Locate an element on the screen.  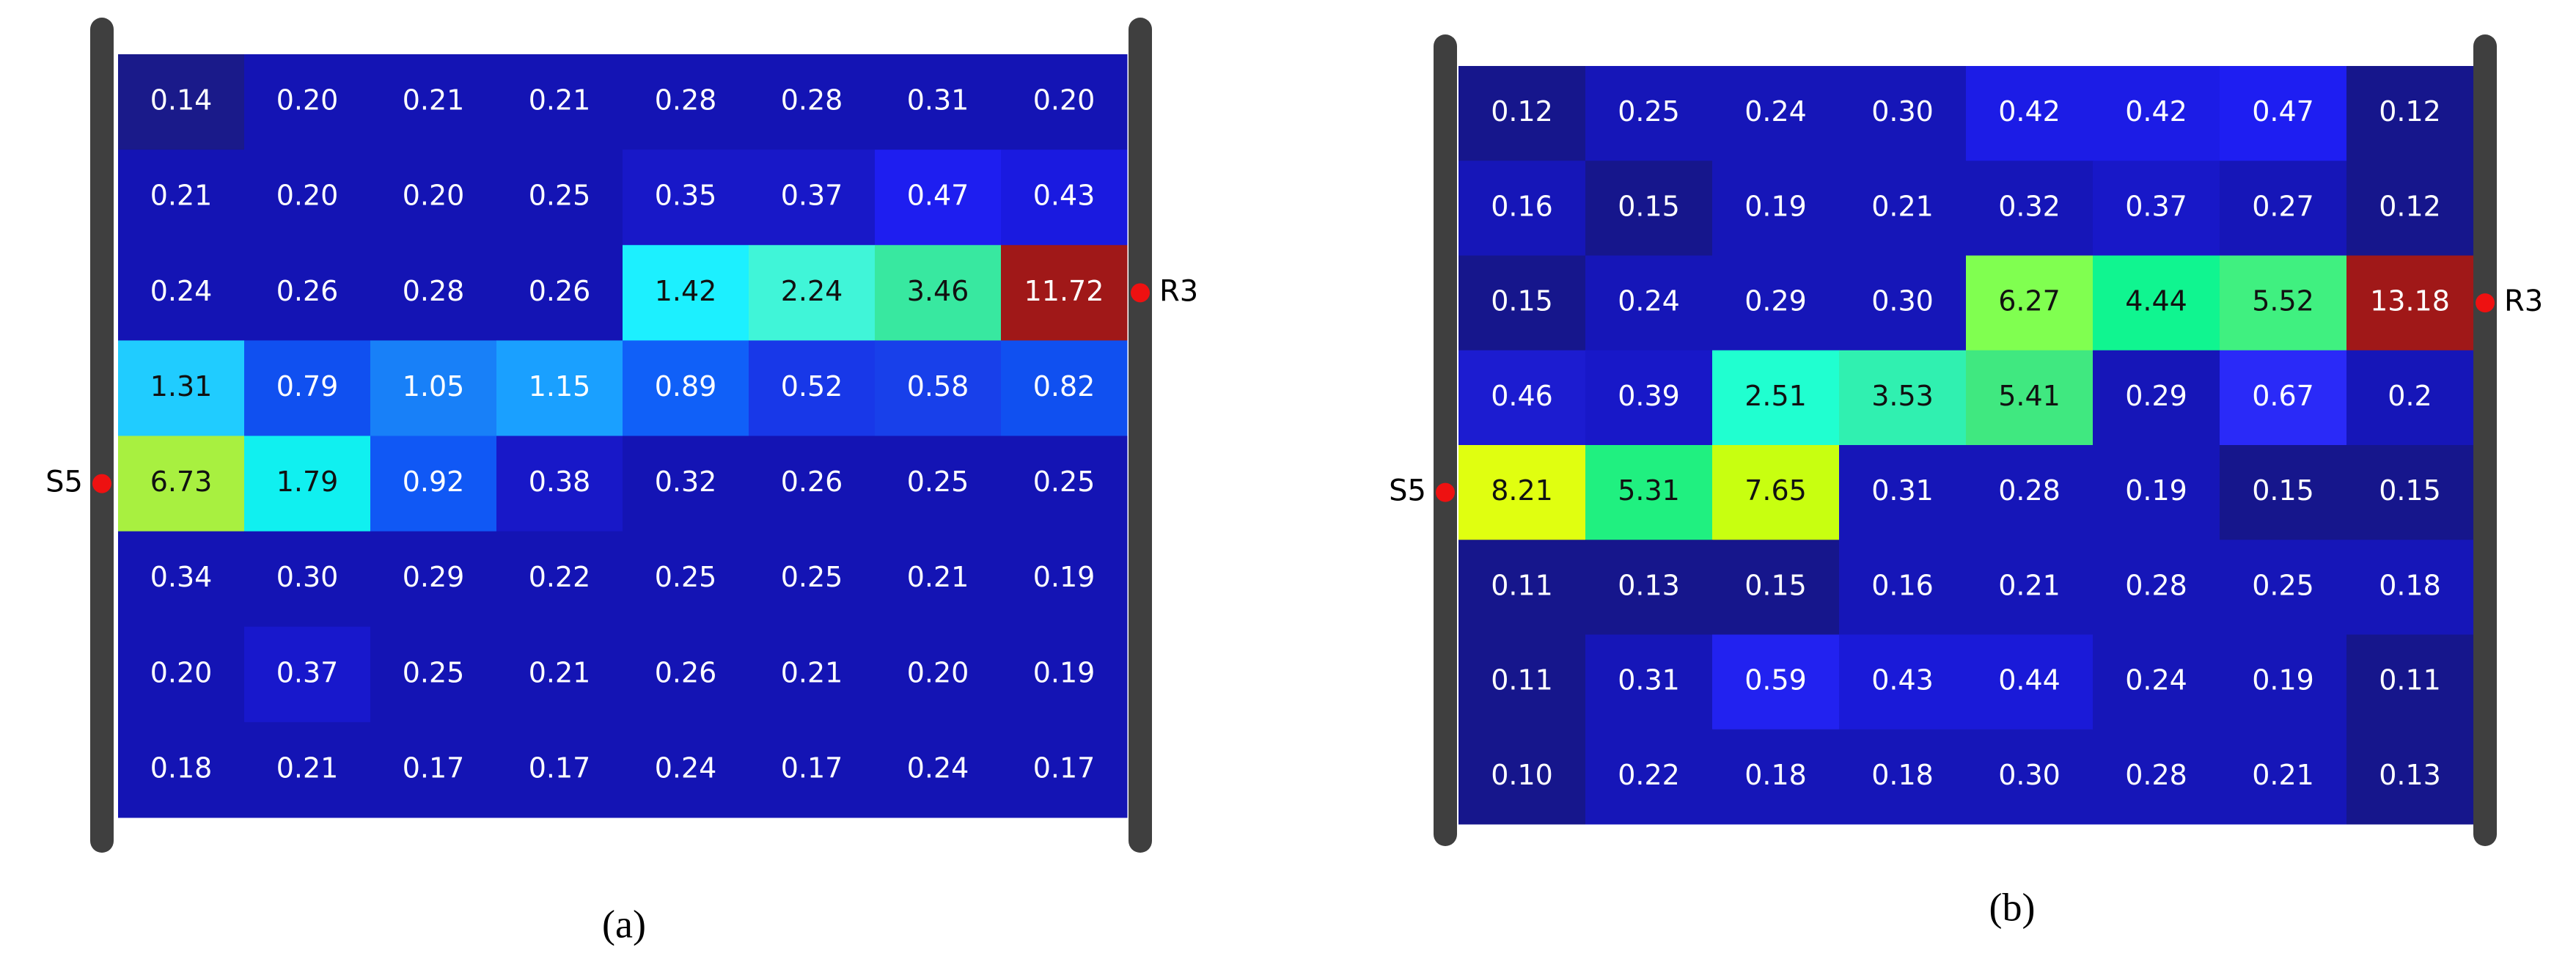
cell-label: 1.31 is located at coordinates (182, 387).